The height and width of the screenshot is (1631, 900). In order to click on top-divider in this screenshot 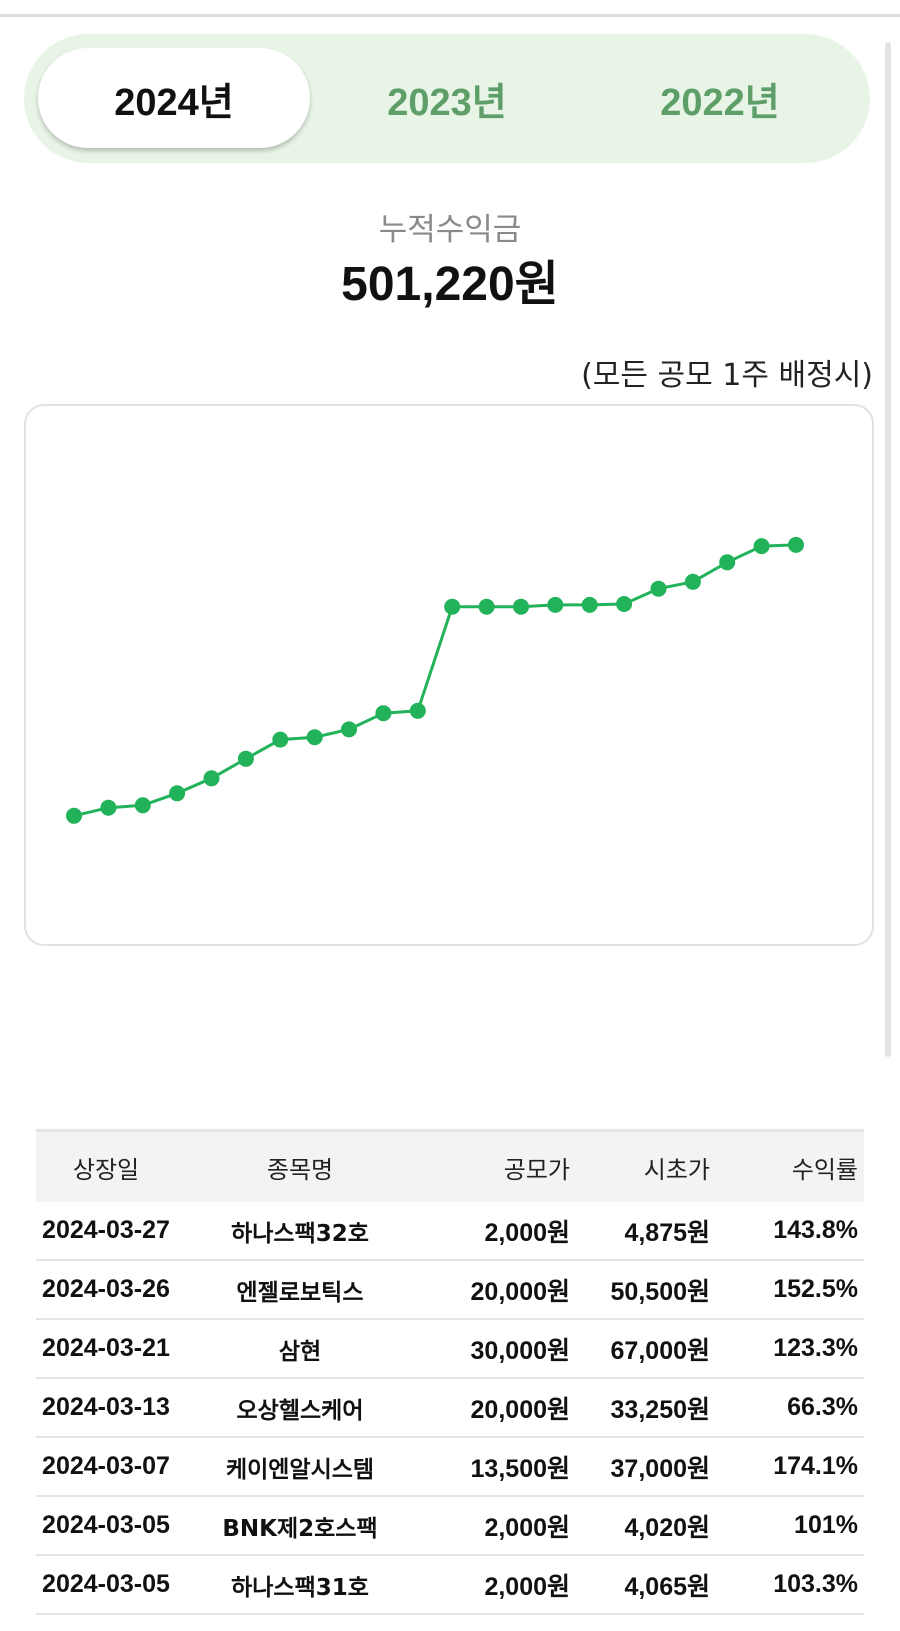, I will do `click(450, 15)`.